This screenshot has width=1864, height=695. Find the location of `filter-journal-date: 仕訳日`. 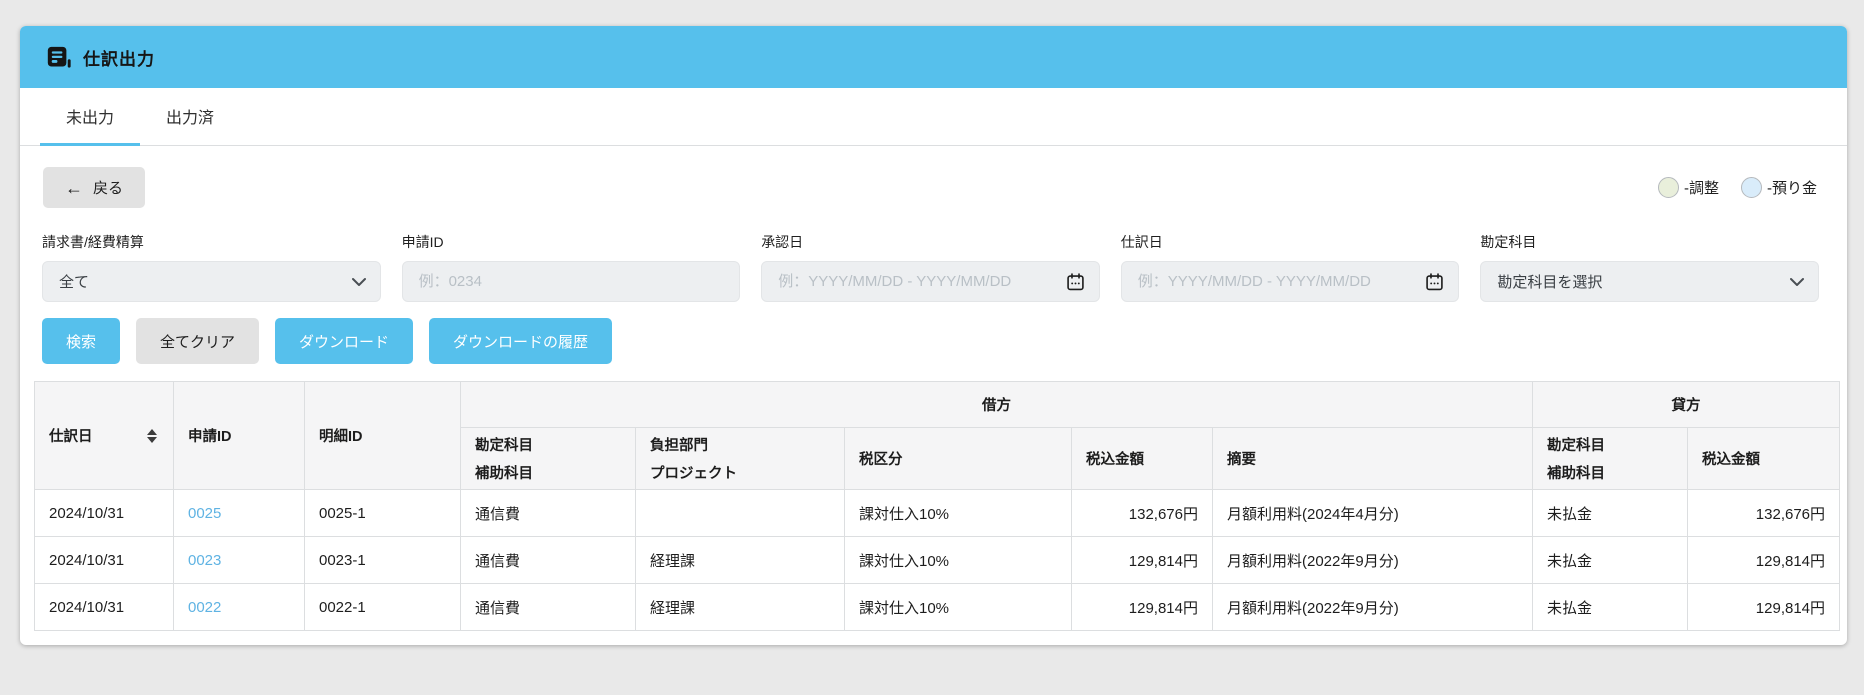

filter-journal-date: 仕訳日 is located at coordinates (1290, 267).